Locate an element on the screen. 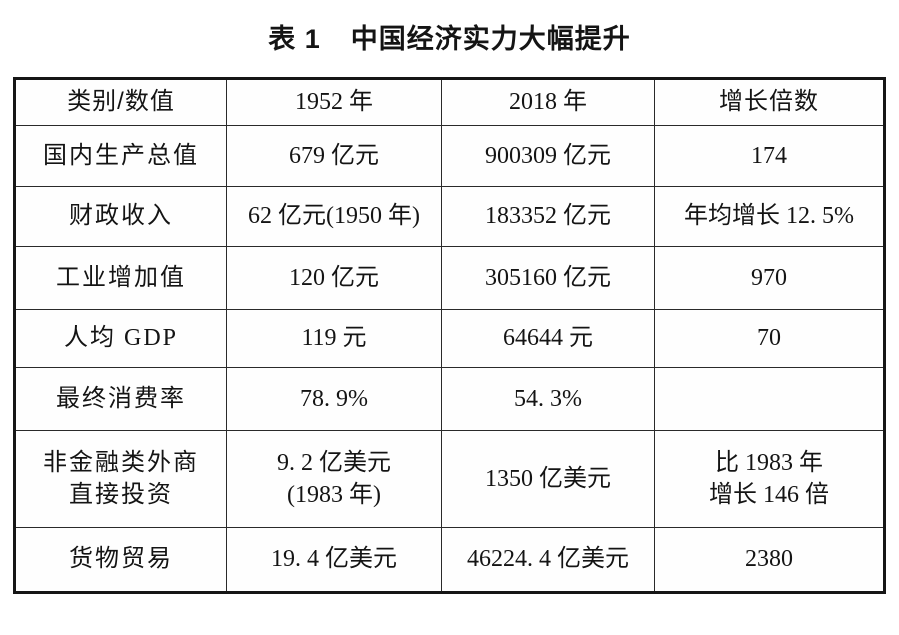 Image resolution: width=899 pixels, height=635 pixels. cell-1952: 78. 9% is located at coordinates (334, 399).